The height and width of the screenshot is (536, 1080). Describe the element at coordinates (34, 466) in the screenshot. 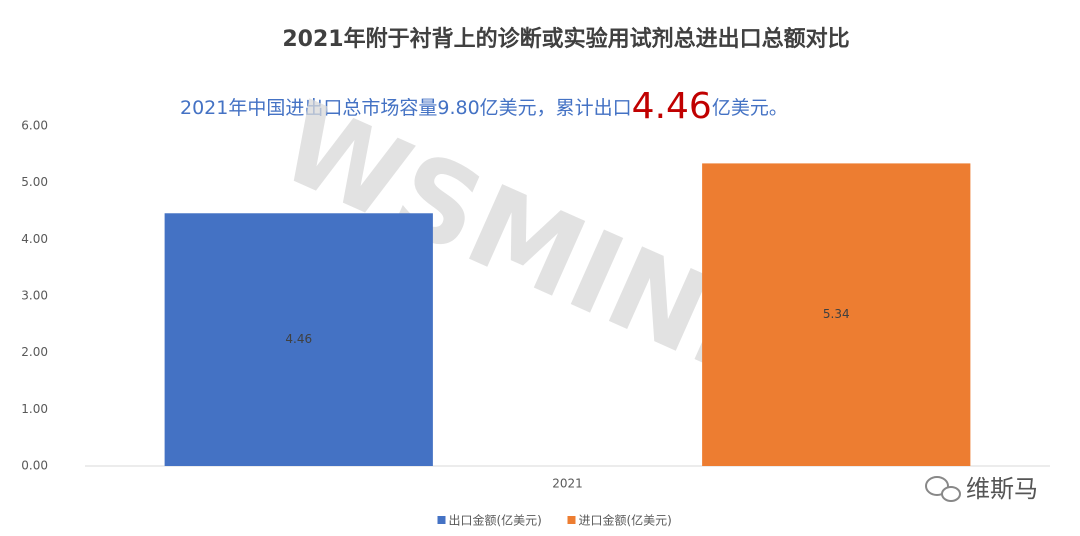

I see `y-tick-label: 0.00` at that location.